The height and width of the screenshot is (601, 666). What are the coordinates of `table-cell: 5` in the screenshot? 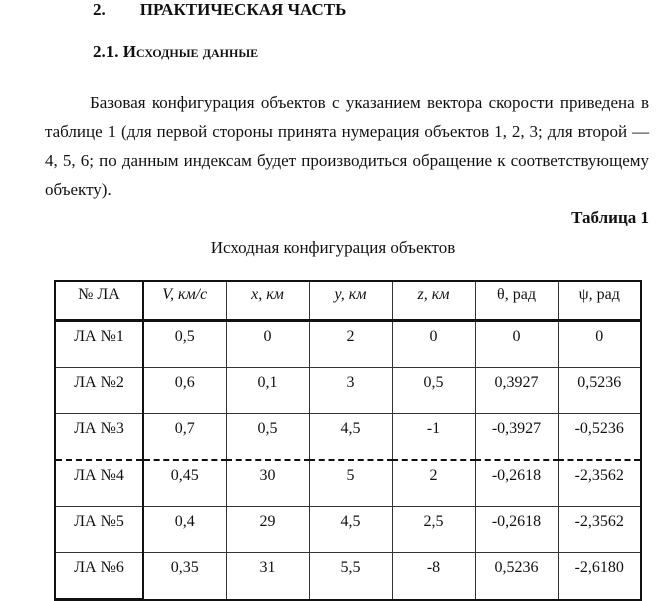 It's located at (350, 483).